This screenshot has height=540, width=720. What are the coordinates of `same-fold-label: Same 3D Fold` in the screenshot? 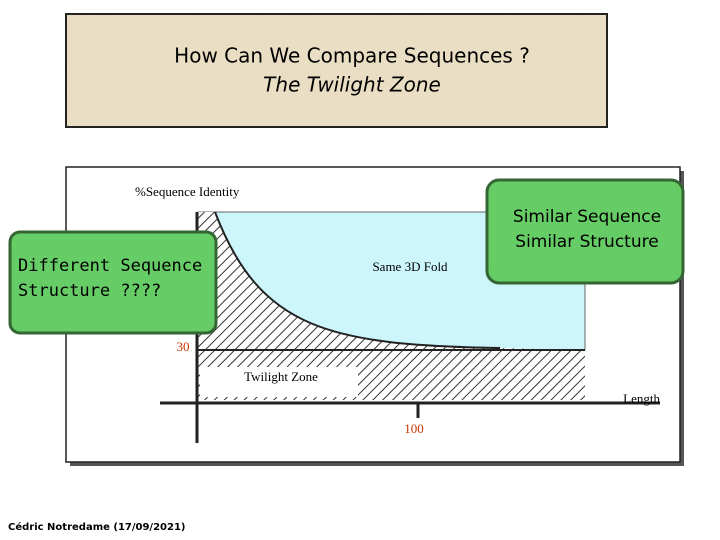 It's located at (410, 266).